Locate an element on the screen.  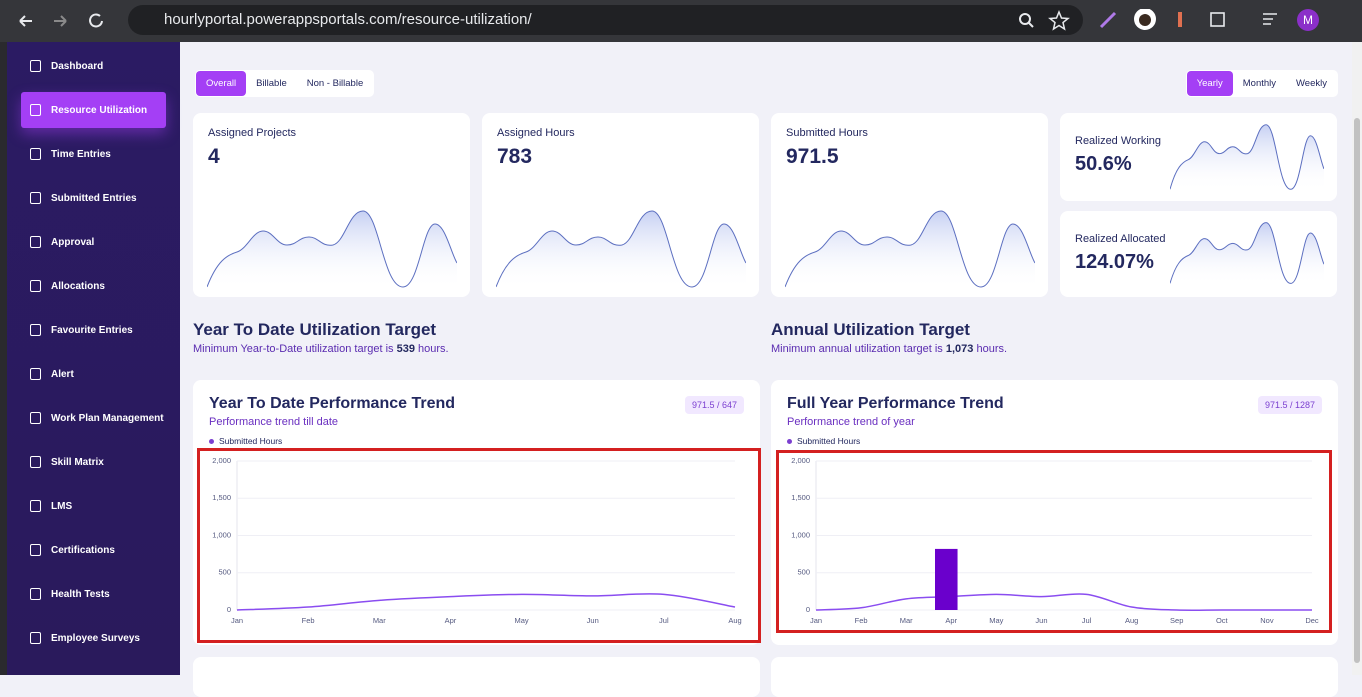
nav-item: LMS is located at coordinates (93, 506).